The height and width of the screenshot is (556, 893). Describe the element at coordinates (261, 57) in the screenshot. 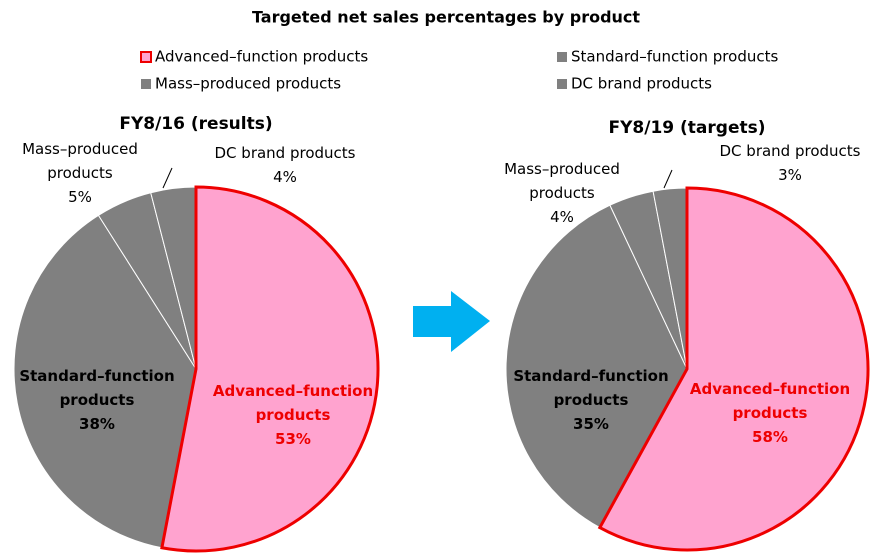

I see `legend-label: Advanced–function products` at that location.